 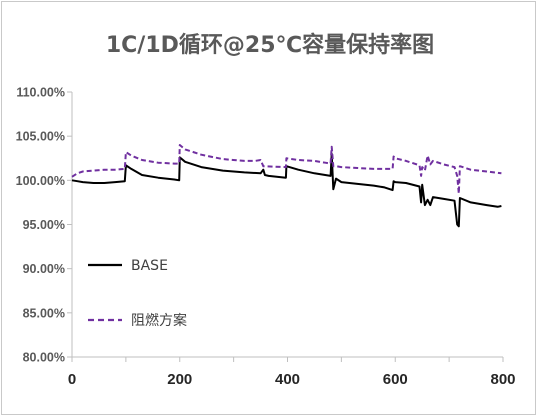 I want to click on x-tick-label: 200, so click(x=179, y=379).